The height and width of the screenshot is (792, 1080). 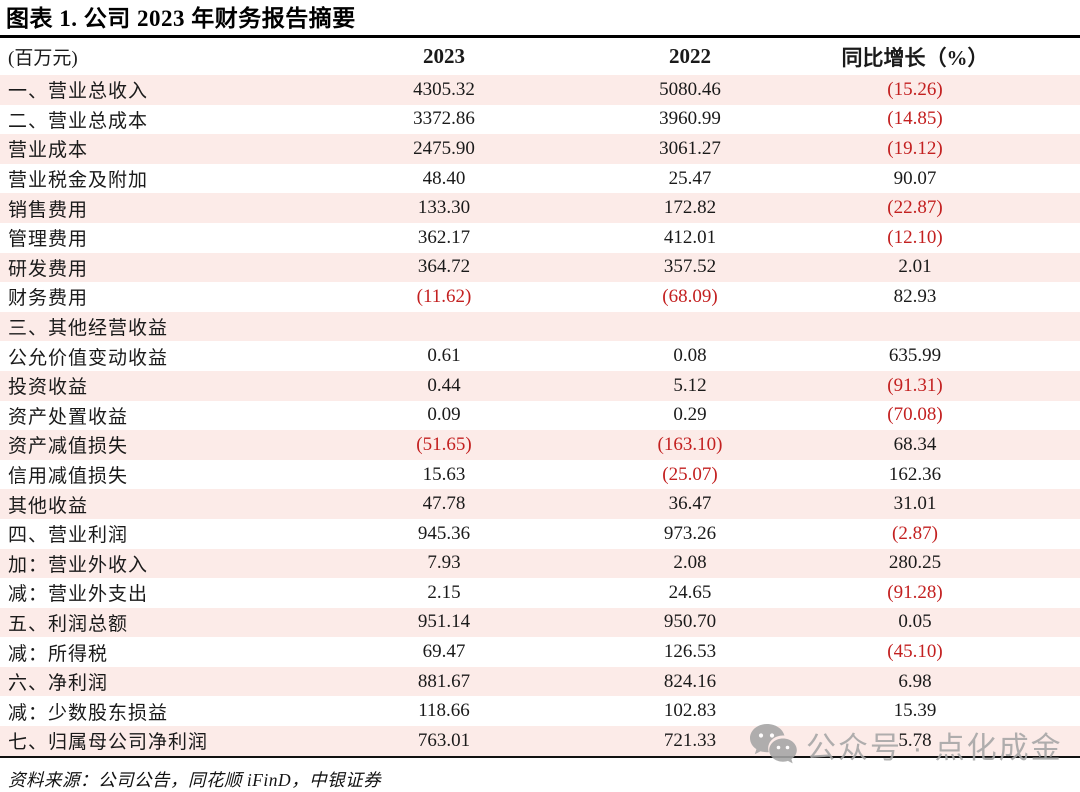 What do you see at coordinates (540, 741) in the screenshot?
I see `table-row: 七、归属母公司净利润 763.01 721.33 5.78` at bounding box center [540, 741].